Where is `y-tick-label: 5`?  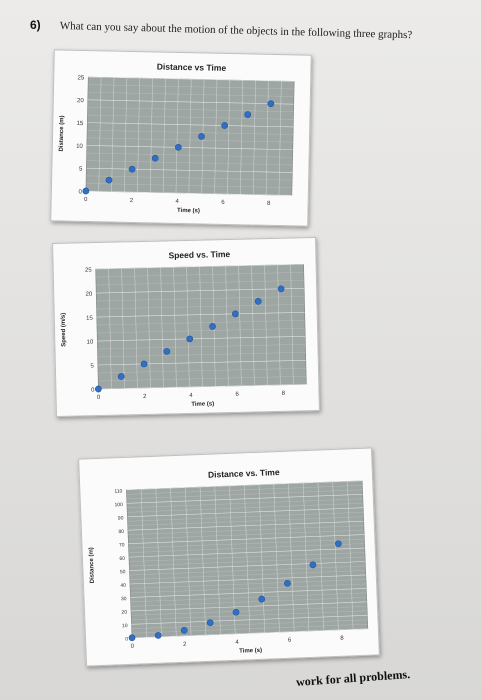
y-tick-label: 5 is located at coordinates (81, 170).